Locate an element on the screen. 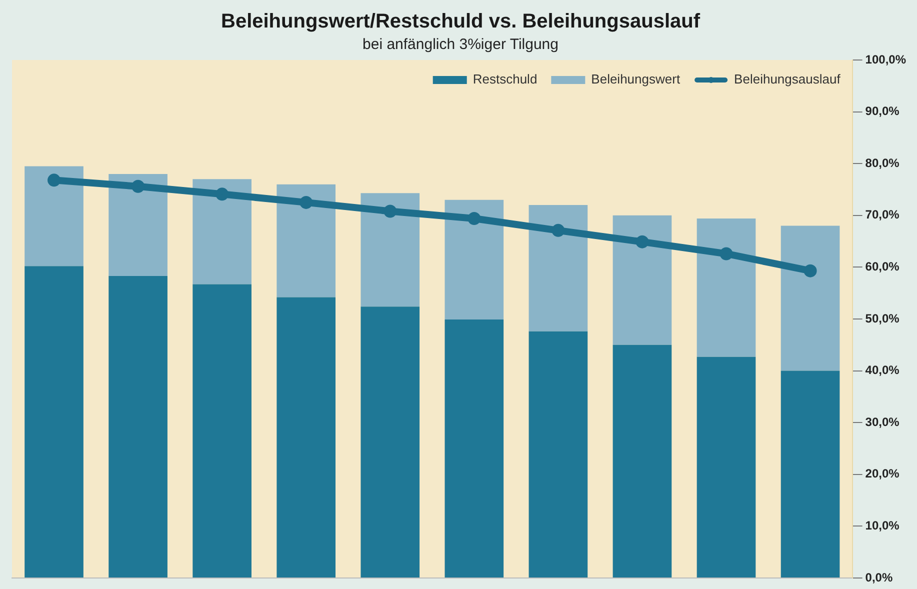 This screenshot has width=917, height=589. y-tick-label: 60,0% is located at coordinates (882, 267).